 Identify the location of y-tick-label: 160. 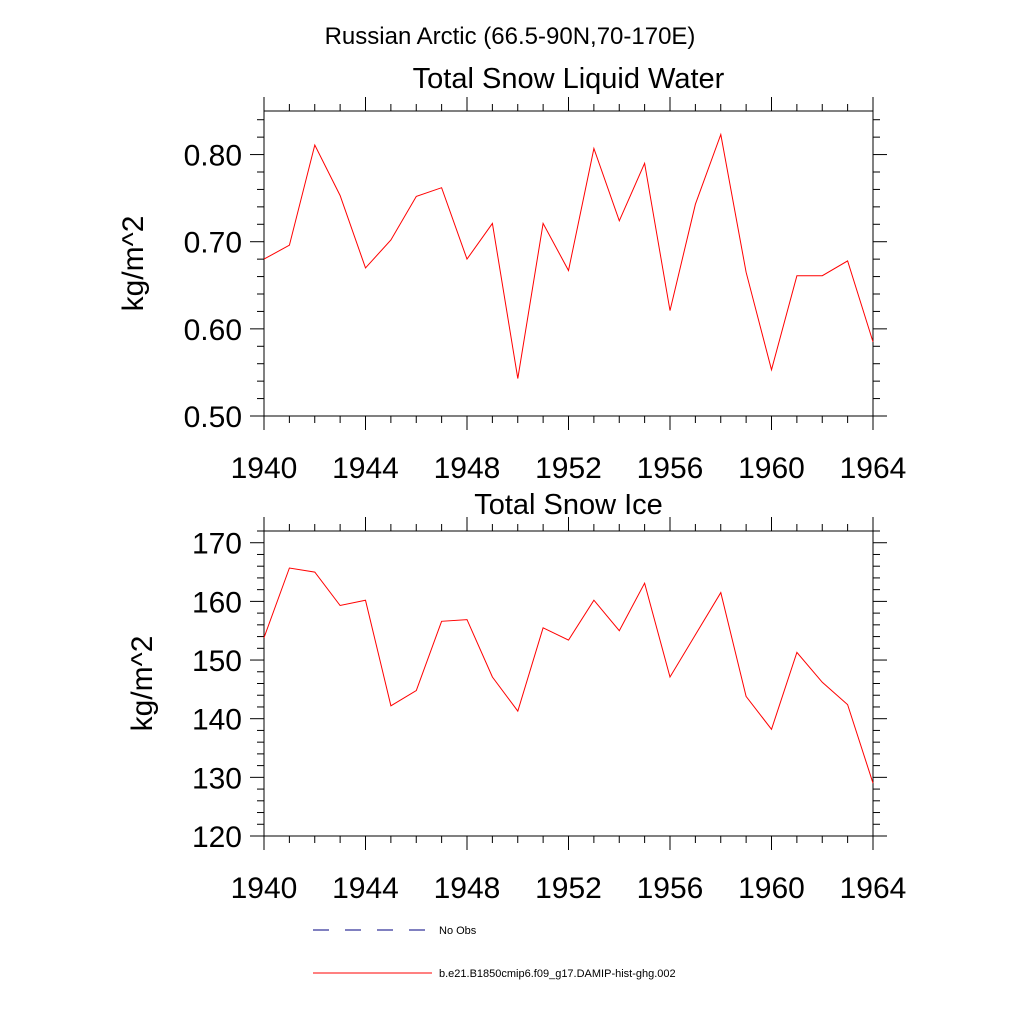
(217, 602).